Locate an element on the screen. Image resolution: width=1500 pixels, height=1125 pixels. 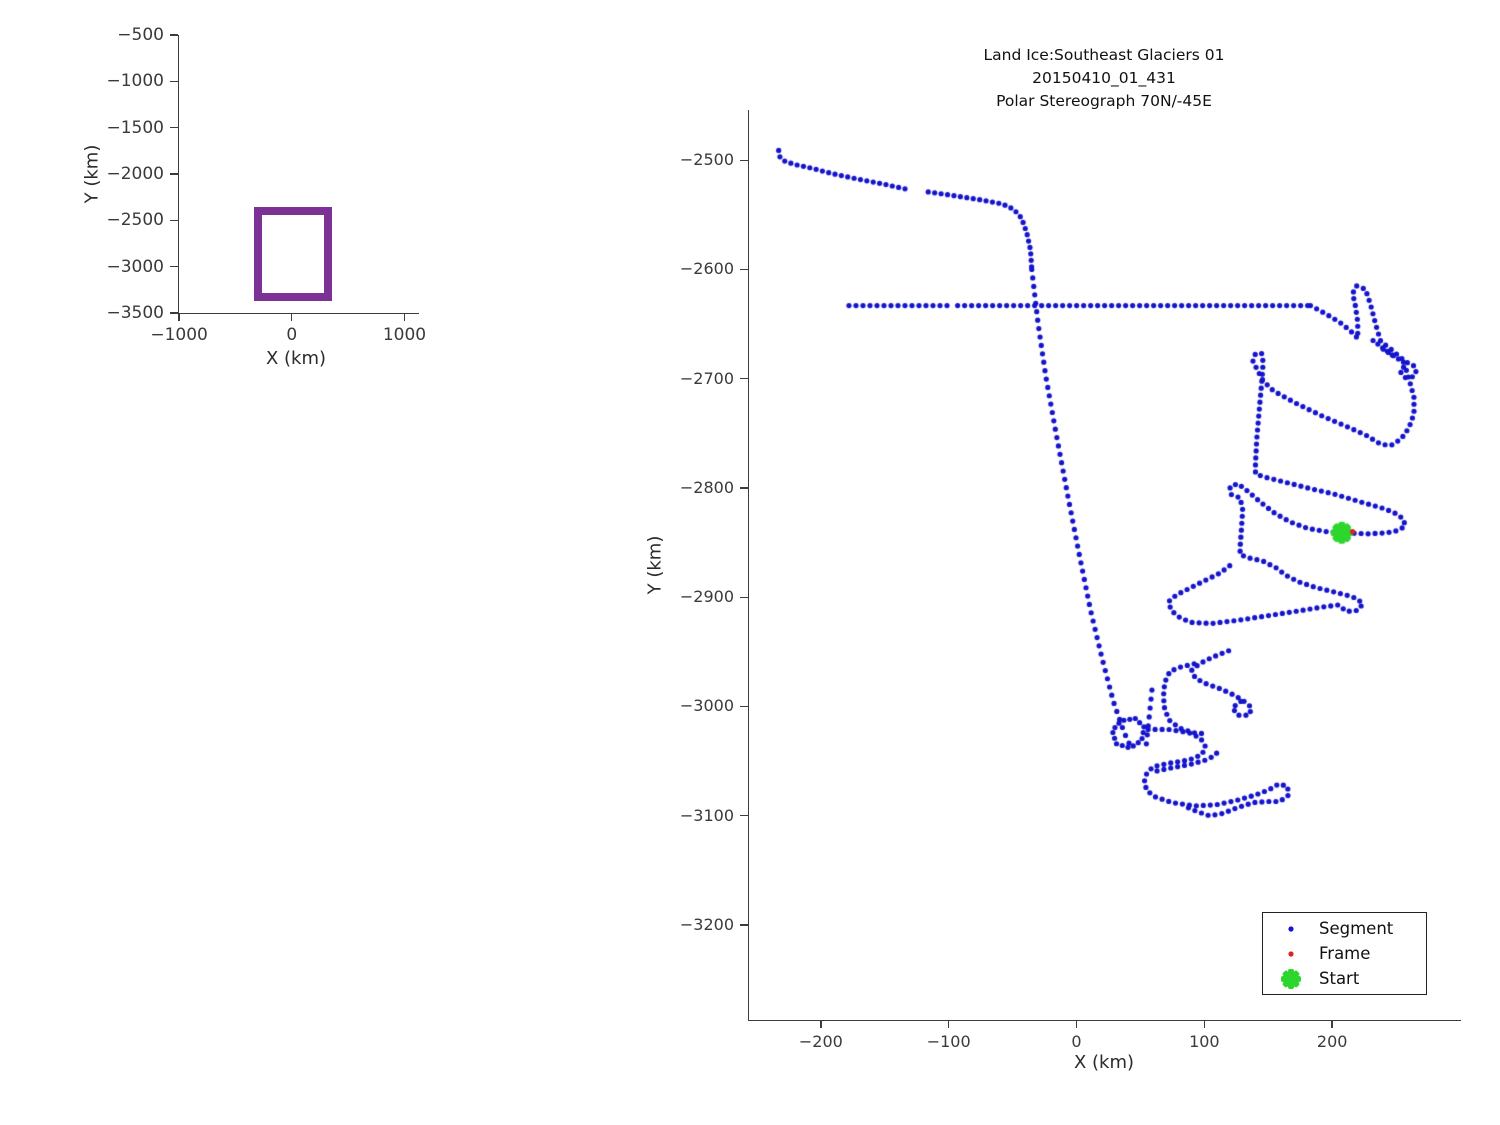
y-tick-label: −500 is located at coordinates (140, 35).